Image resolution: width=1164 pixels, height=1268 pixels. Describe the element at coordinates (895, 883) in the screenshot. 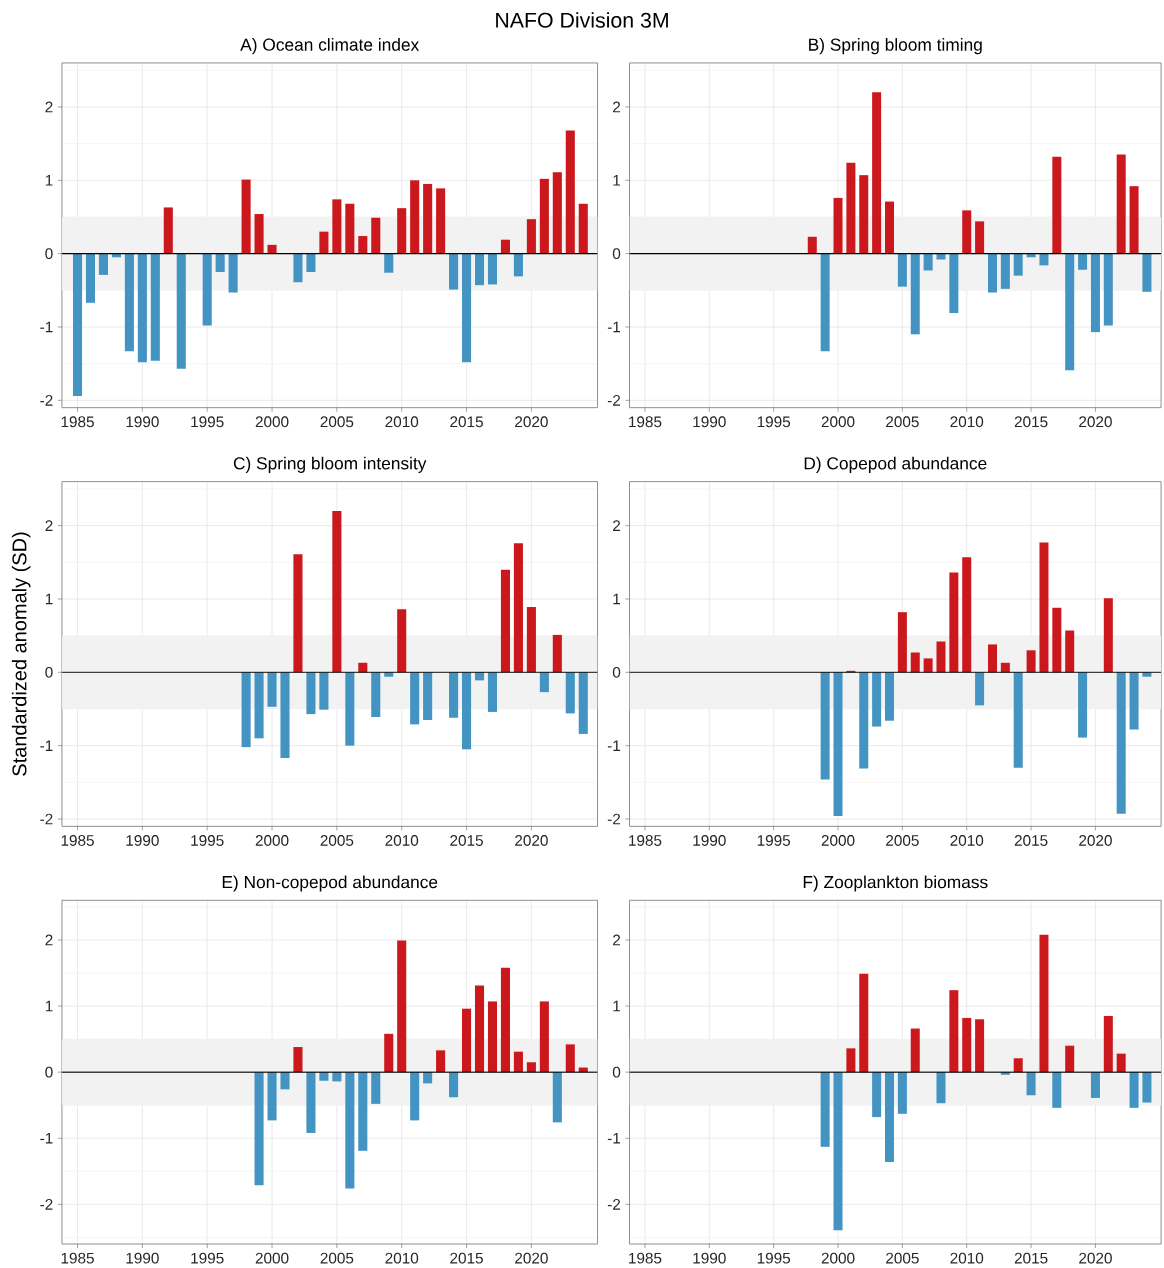

I see `chart-title: F) Zooplankton biomass` at that location.